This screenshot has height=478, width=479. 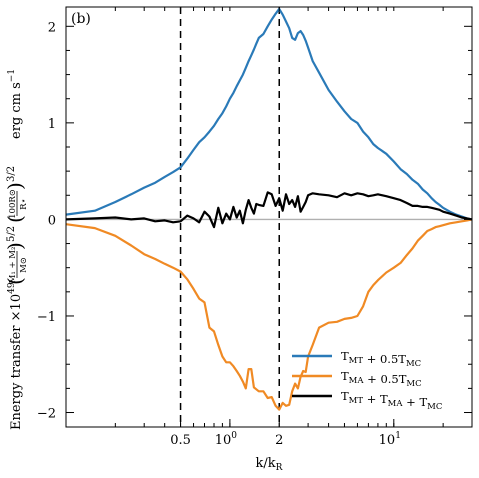 What do you see at coordinates (52, 220) in the screenshot?
I see `y-tick-label-2: 0` at bounding box center [52, 220].